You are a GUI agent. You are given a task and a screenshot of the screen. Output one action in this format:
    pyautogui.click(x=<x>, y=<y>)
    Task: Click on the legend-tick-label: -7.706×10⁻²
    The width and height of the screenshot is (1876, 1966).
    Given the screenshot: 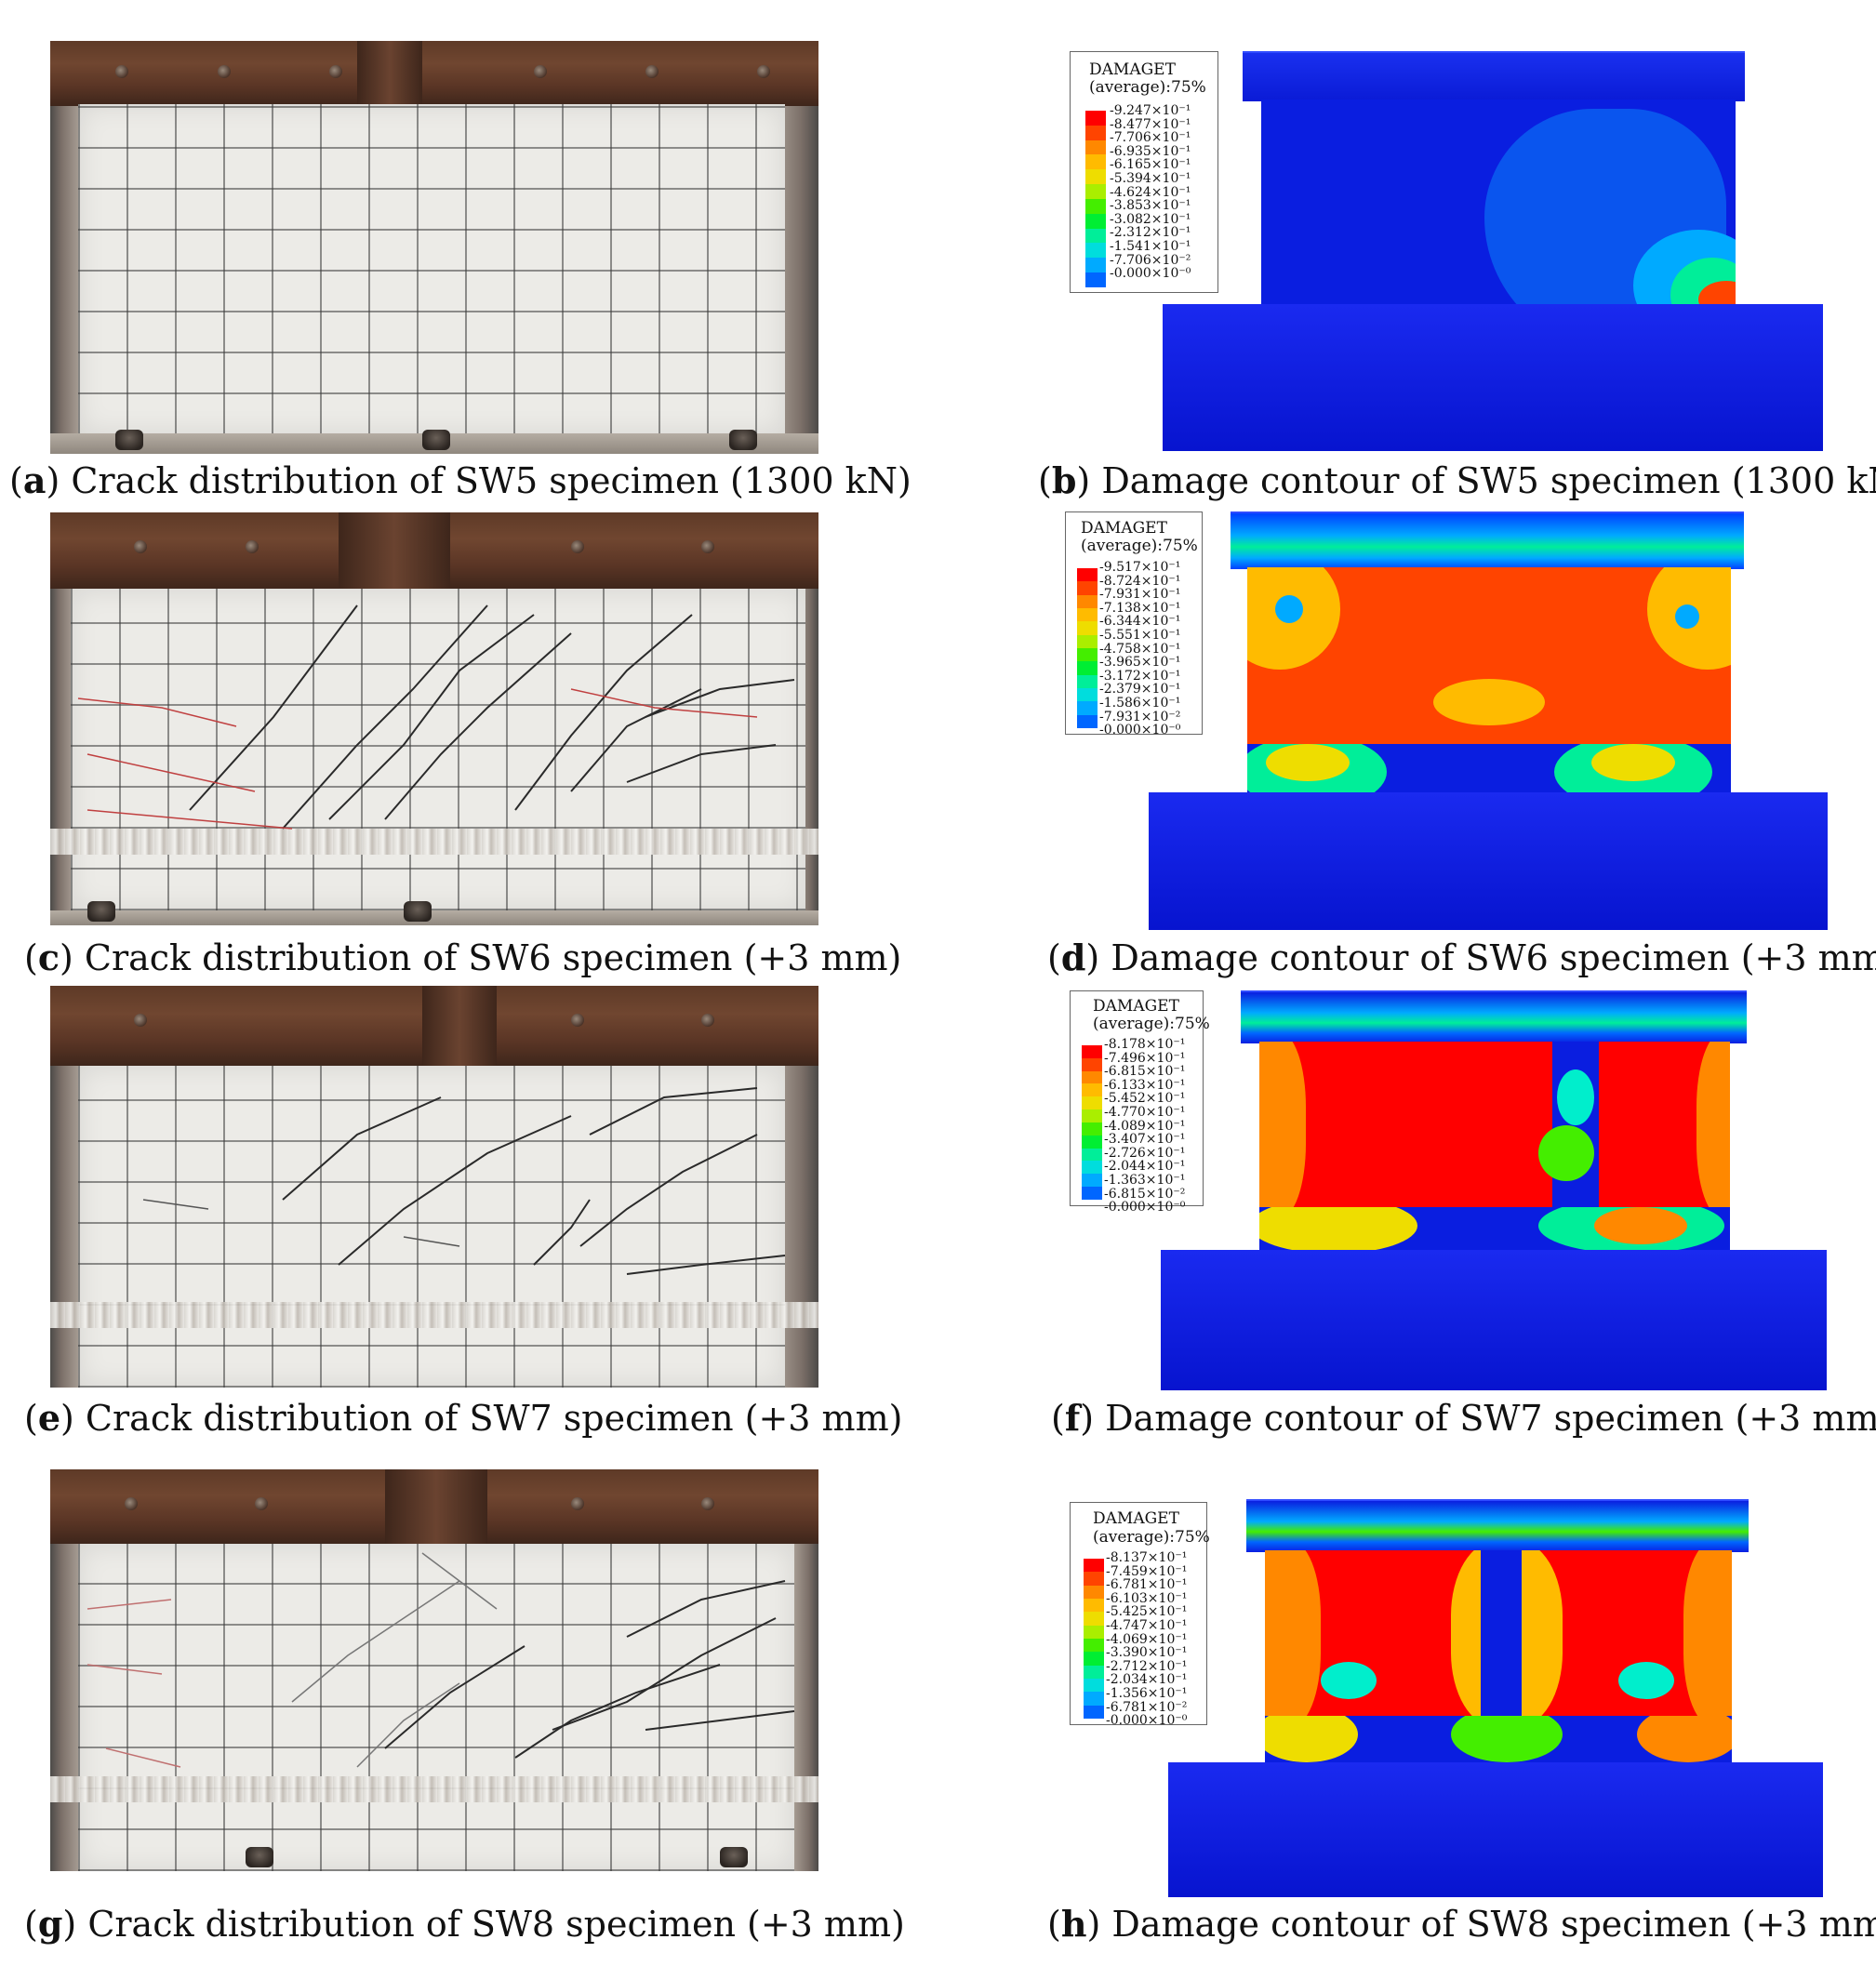 What is the action you would take?
    pyautogui.click(x=1151, y=260)
    